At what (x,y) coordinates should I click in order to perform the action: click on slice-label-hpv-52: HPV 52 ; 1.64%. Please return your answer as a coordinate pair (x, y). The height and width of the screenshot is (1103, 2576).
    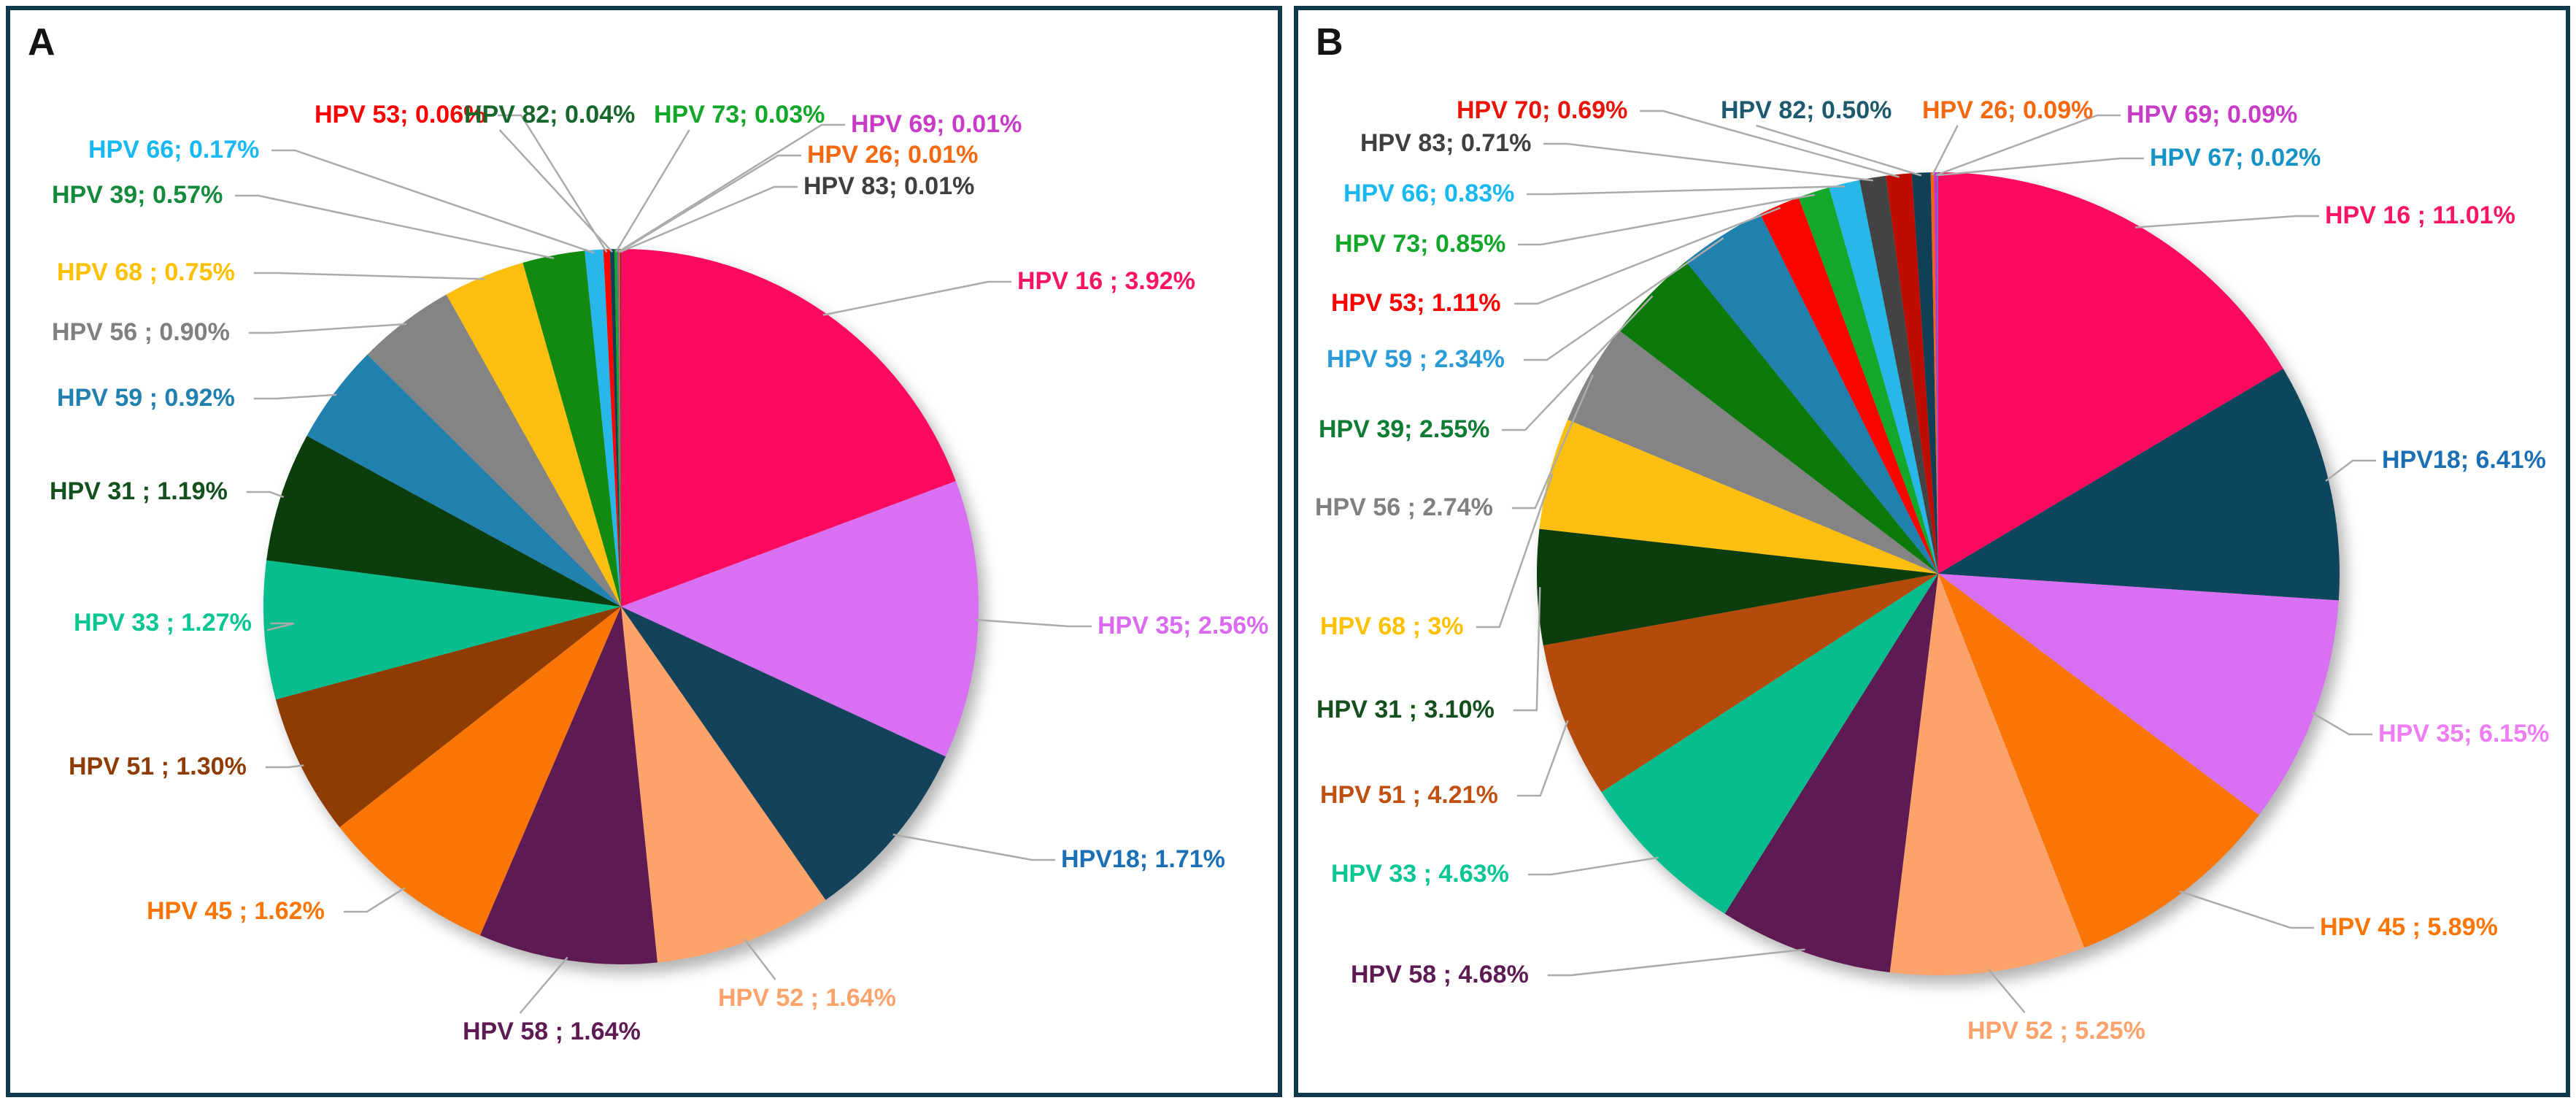
    Looking at the image, I should click on (807, 998).